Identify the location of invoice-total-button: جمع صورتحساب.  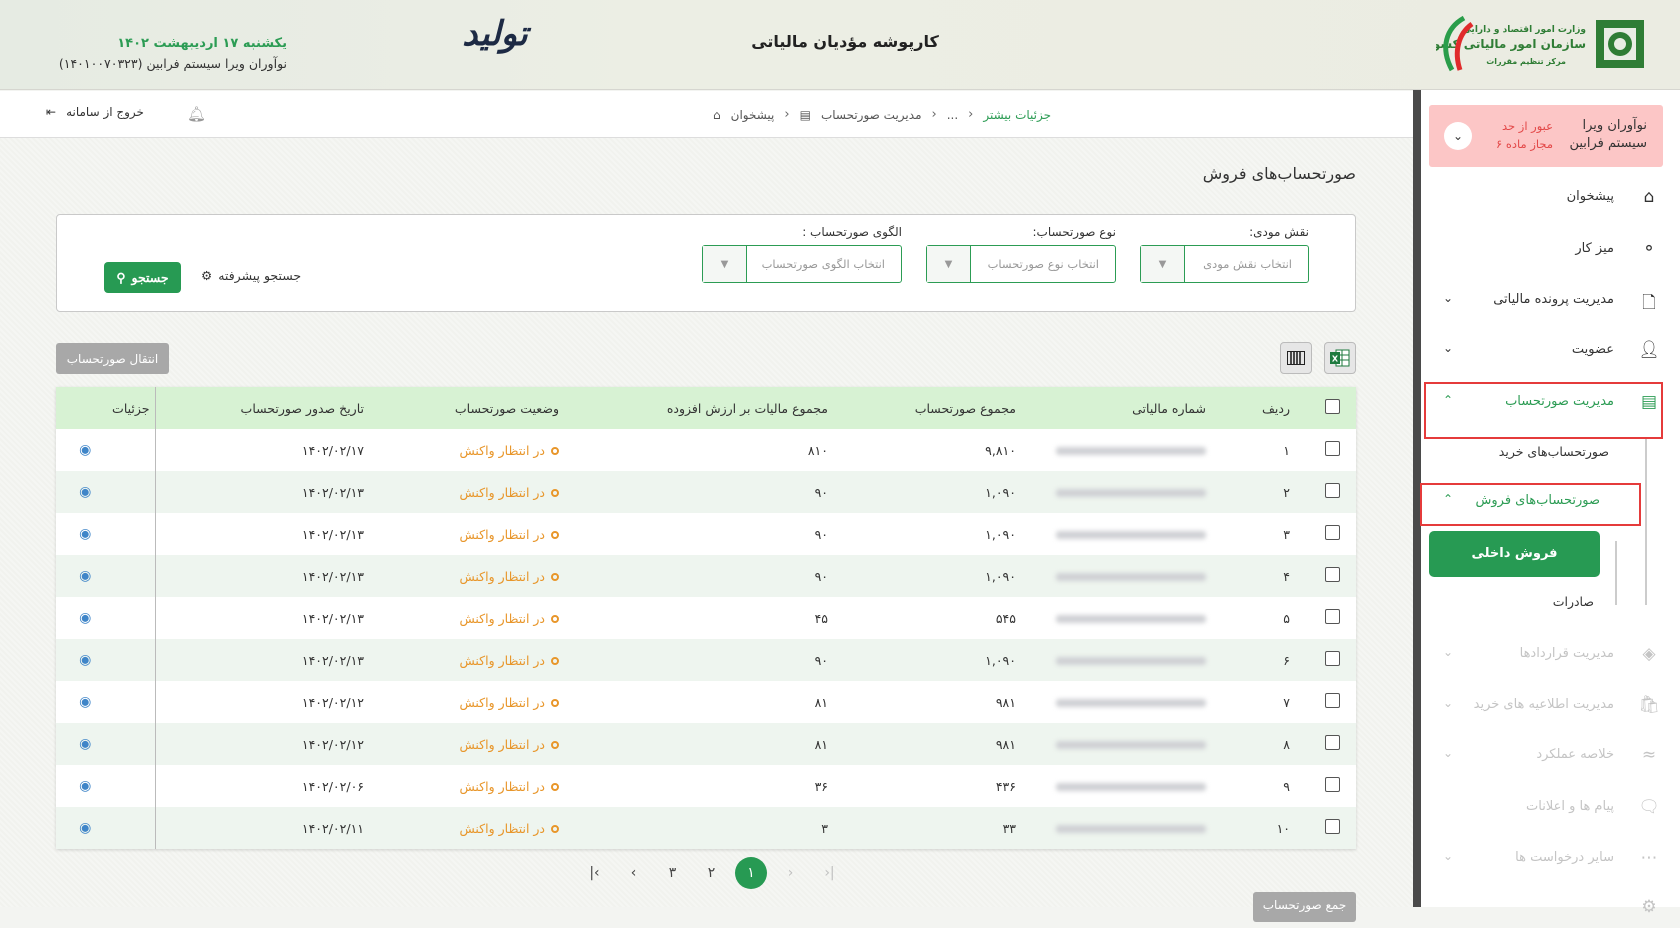
(1304, 907).